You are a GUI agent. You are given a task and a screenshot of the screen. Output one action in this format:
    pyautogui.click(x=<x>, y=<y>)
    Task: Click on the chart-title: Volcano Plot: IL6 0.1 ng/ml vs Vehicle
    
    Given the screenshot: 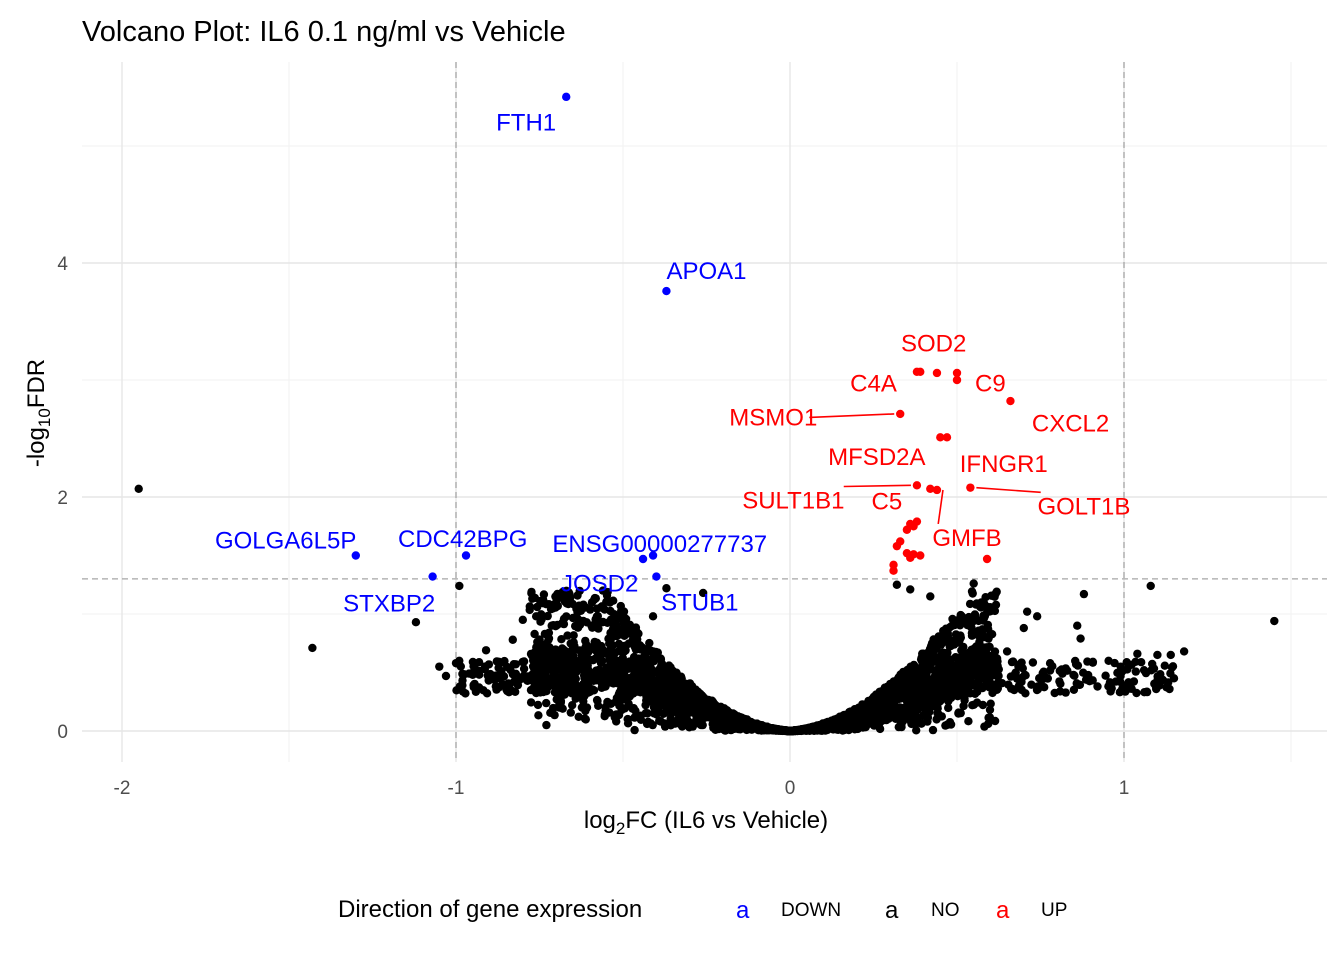 What is the action you would take?
    pyautogui.click(x=324, y=32)
    